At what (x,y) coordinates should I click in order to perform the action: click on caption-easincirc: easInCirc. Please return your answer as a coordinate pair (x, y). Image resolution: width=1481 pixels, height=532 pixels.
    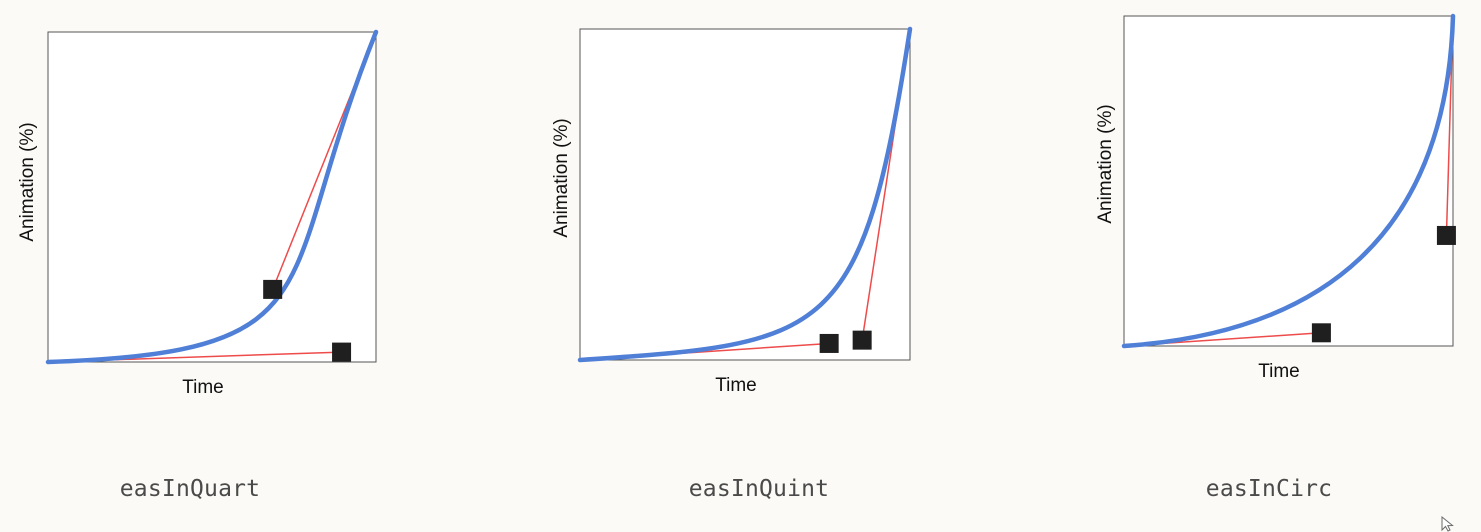
    Looking at the image, I should click on (1269, 489).